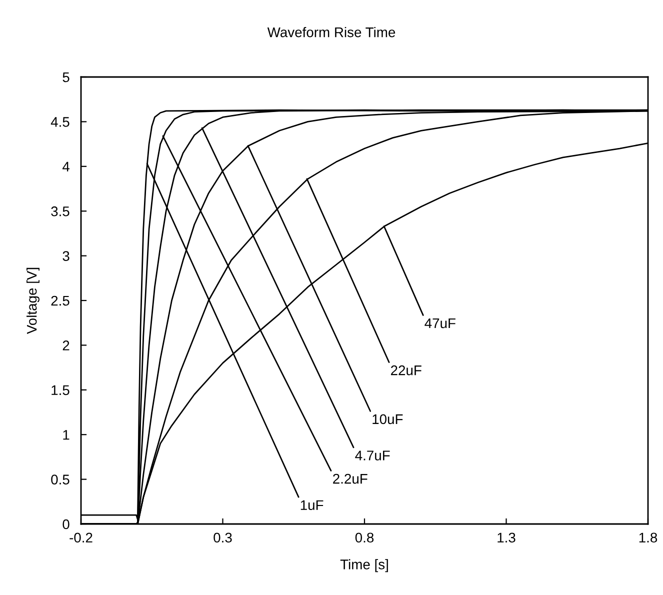  Describe the element at coordinates (60, 301) in the screenshot. I see `y-tick-label: 2.5` at that location.